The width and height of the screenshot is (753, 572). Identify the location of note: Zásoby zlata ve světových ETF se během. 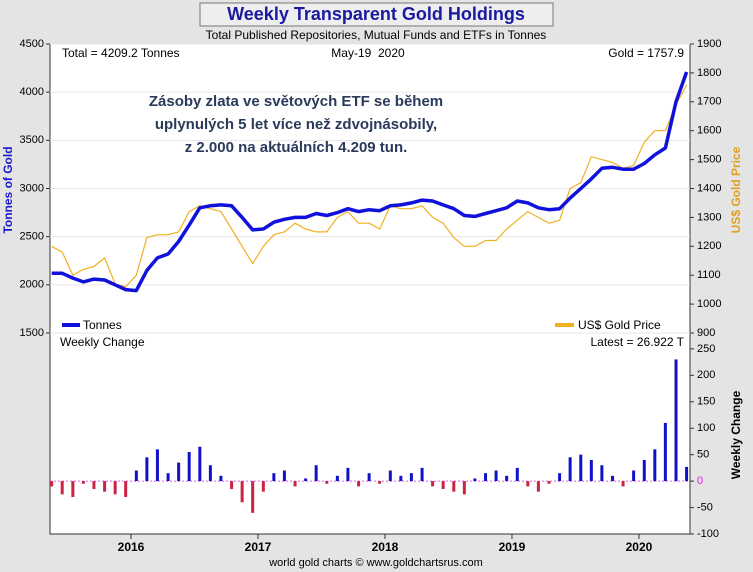
(296, 101).